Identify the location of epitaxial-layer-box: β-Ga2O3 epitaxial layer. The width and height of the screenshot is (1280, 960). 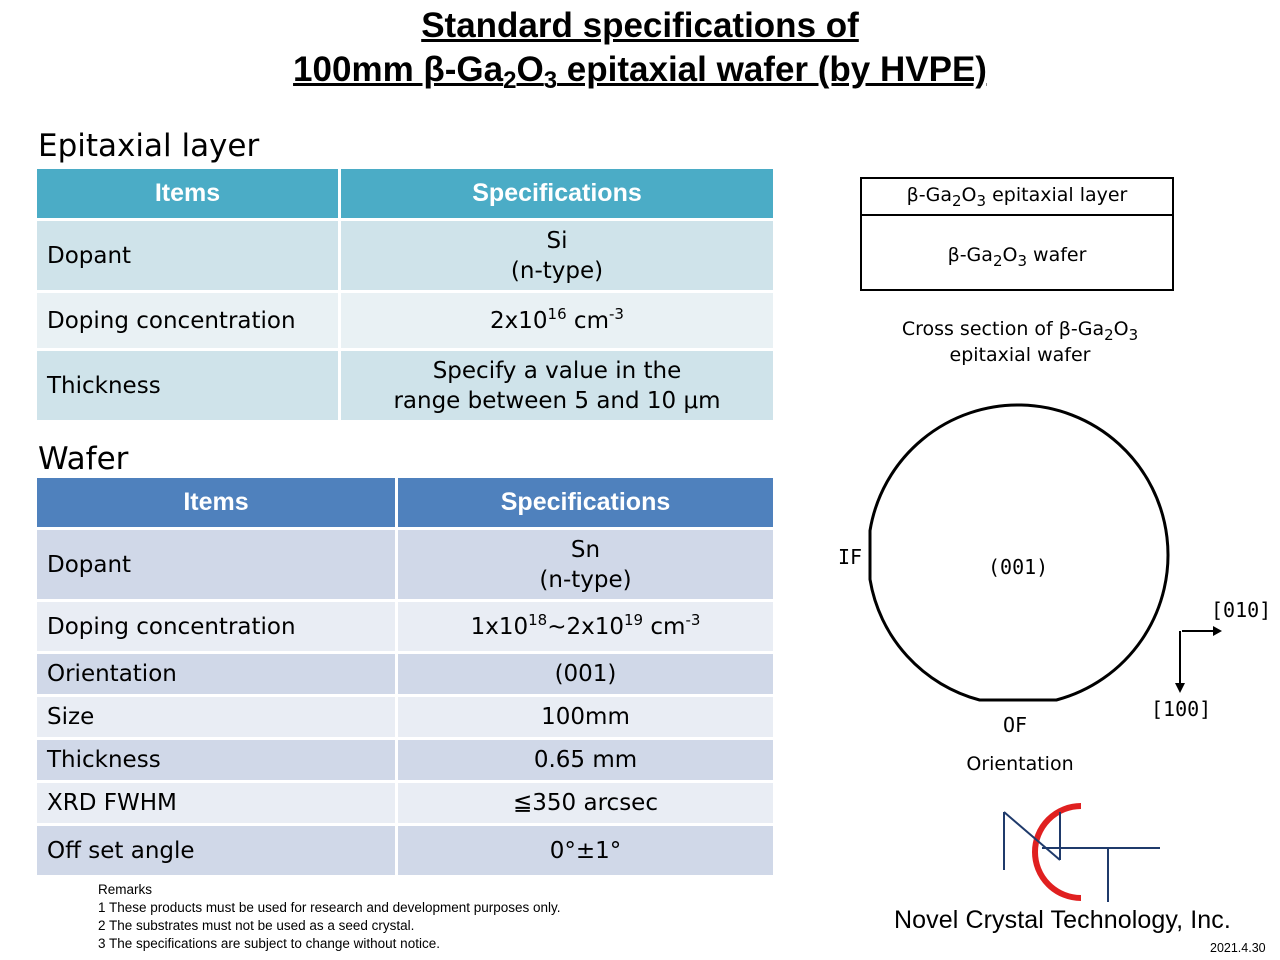
(1017, 197).